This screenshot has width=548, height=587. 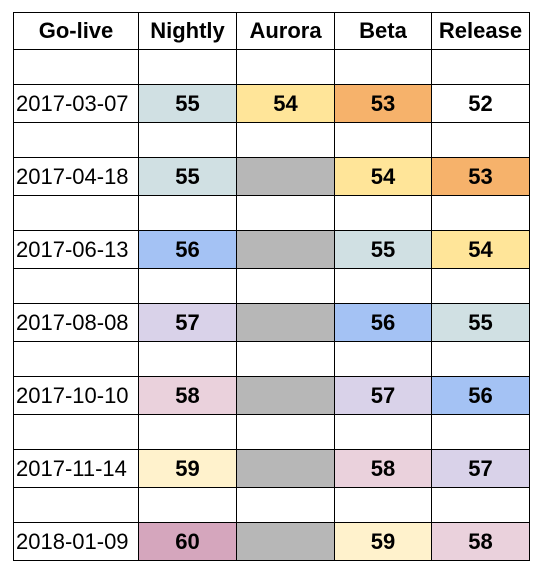 I want to click on beta-version-cell: 54, so click(x=383, y=176).